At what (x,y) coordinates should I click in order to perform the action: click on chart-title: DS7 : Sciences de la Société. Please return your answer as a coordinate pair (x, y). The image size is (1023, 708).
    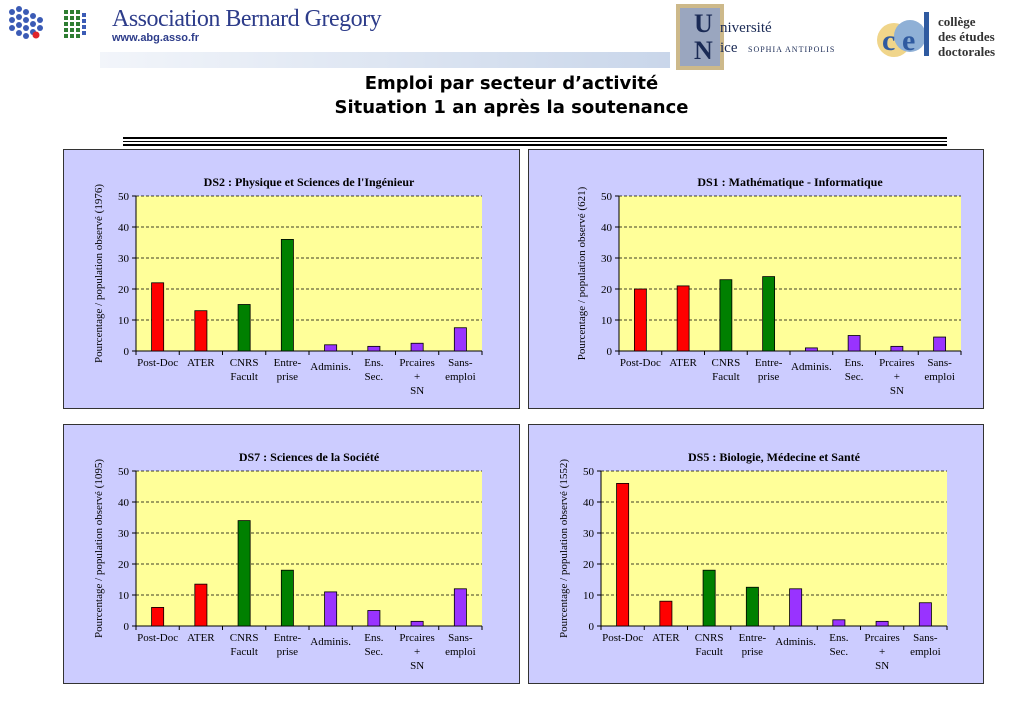
    Looking at the image, I should click on (309, 457).